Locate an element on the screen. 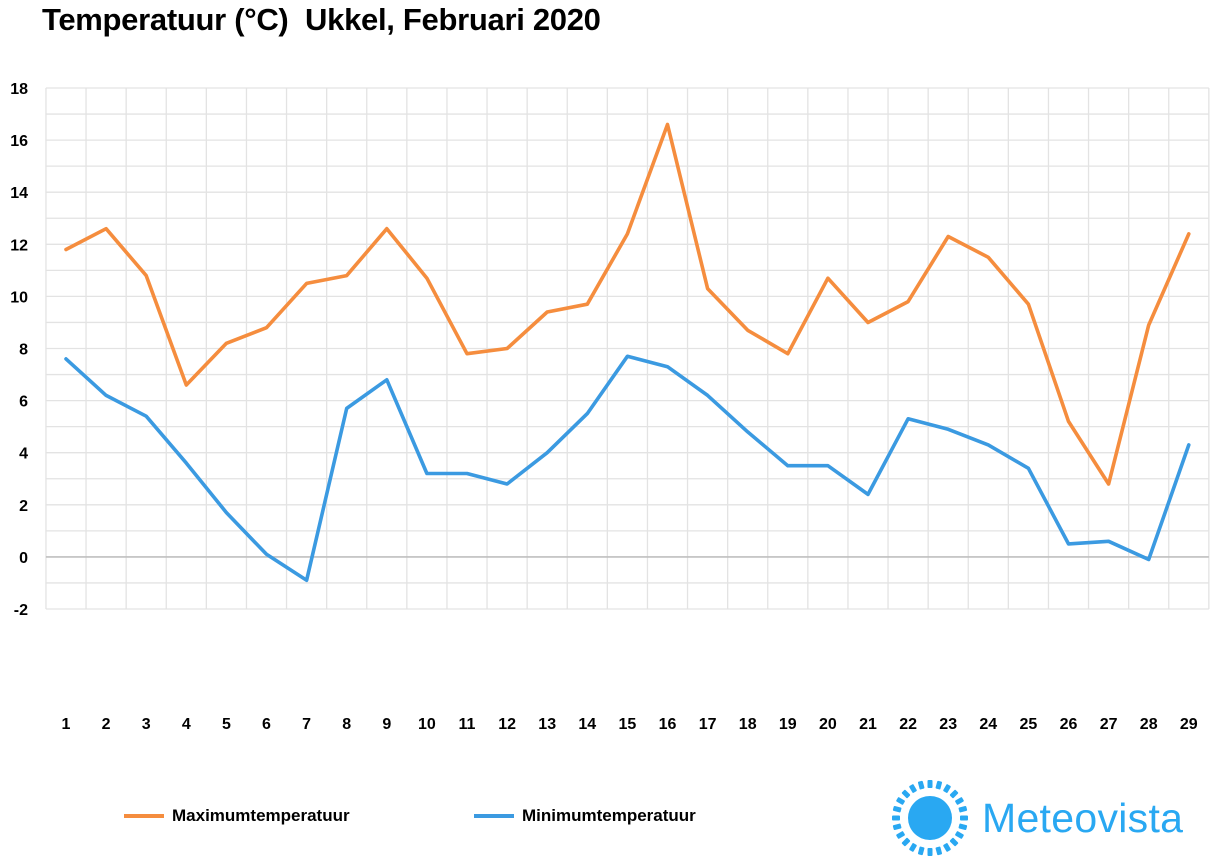  x-tick-label: 21 is located at coordinates (868, 724).